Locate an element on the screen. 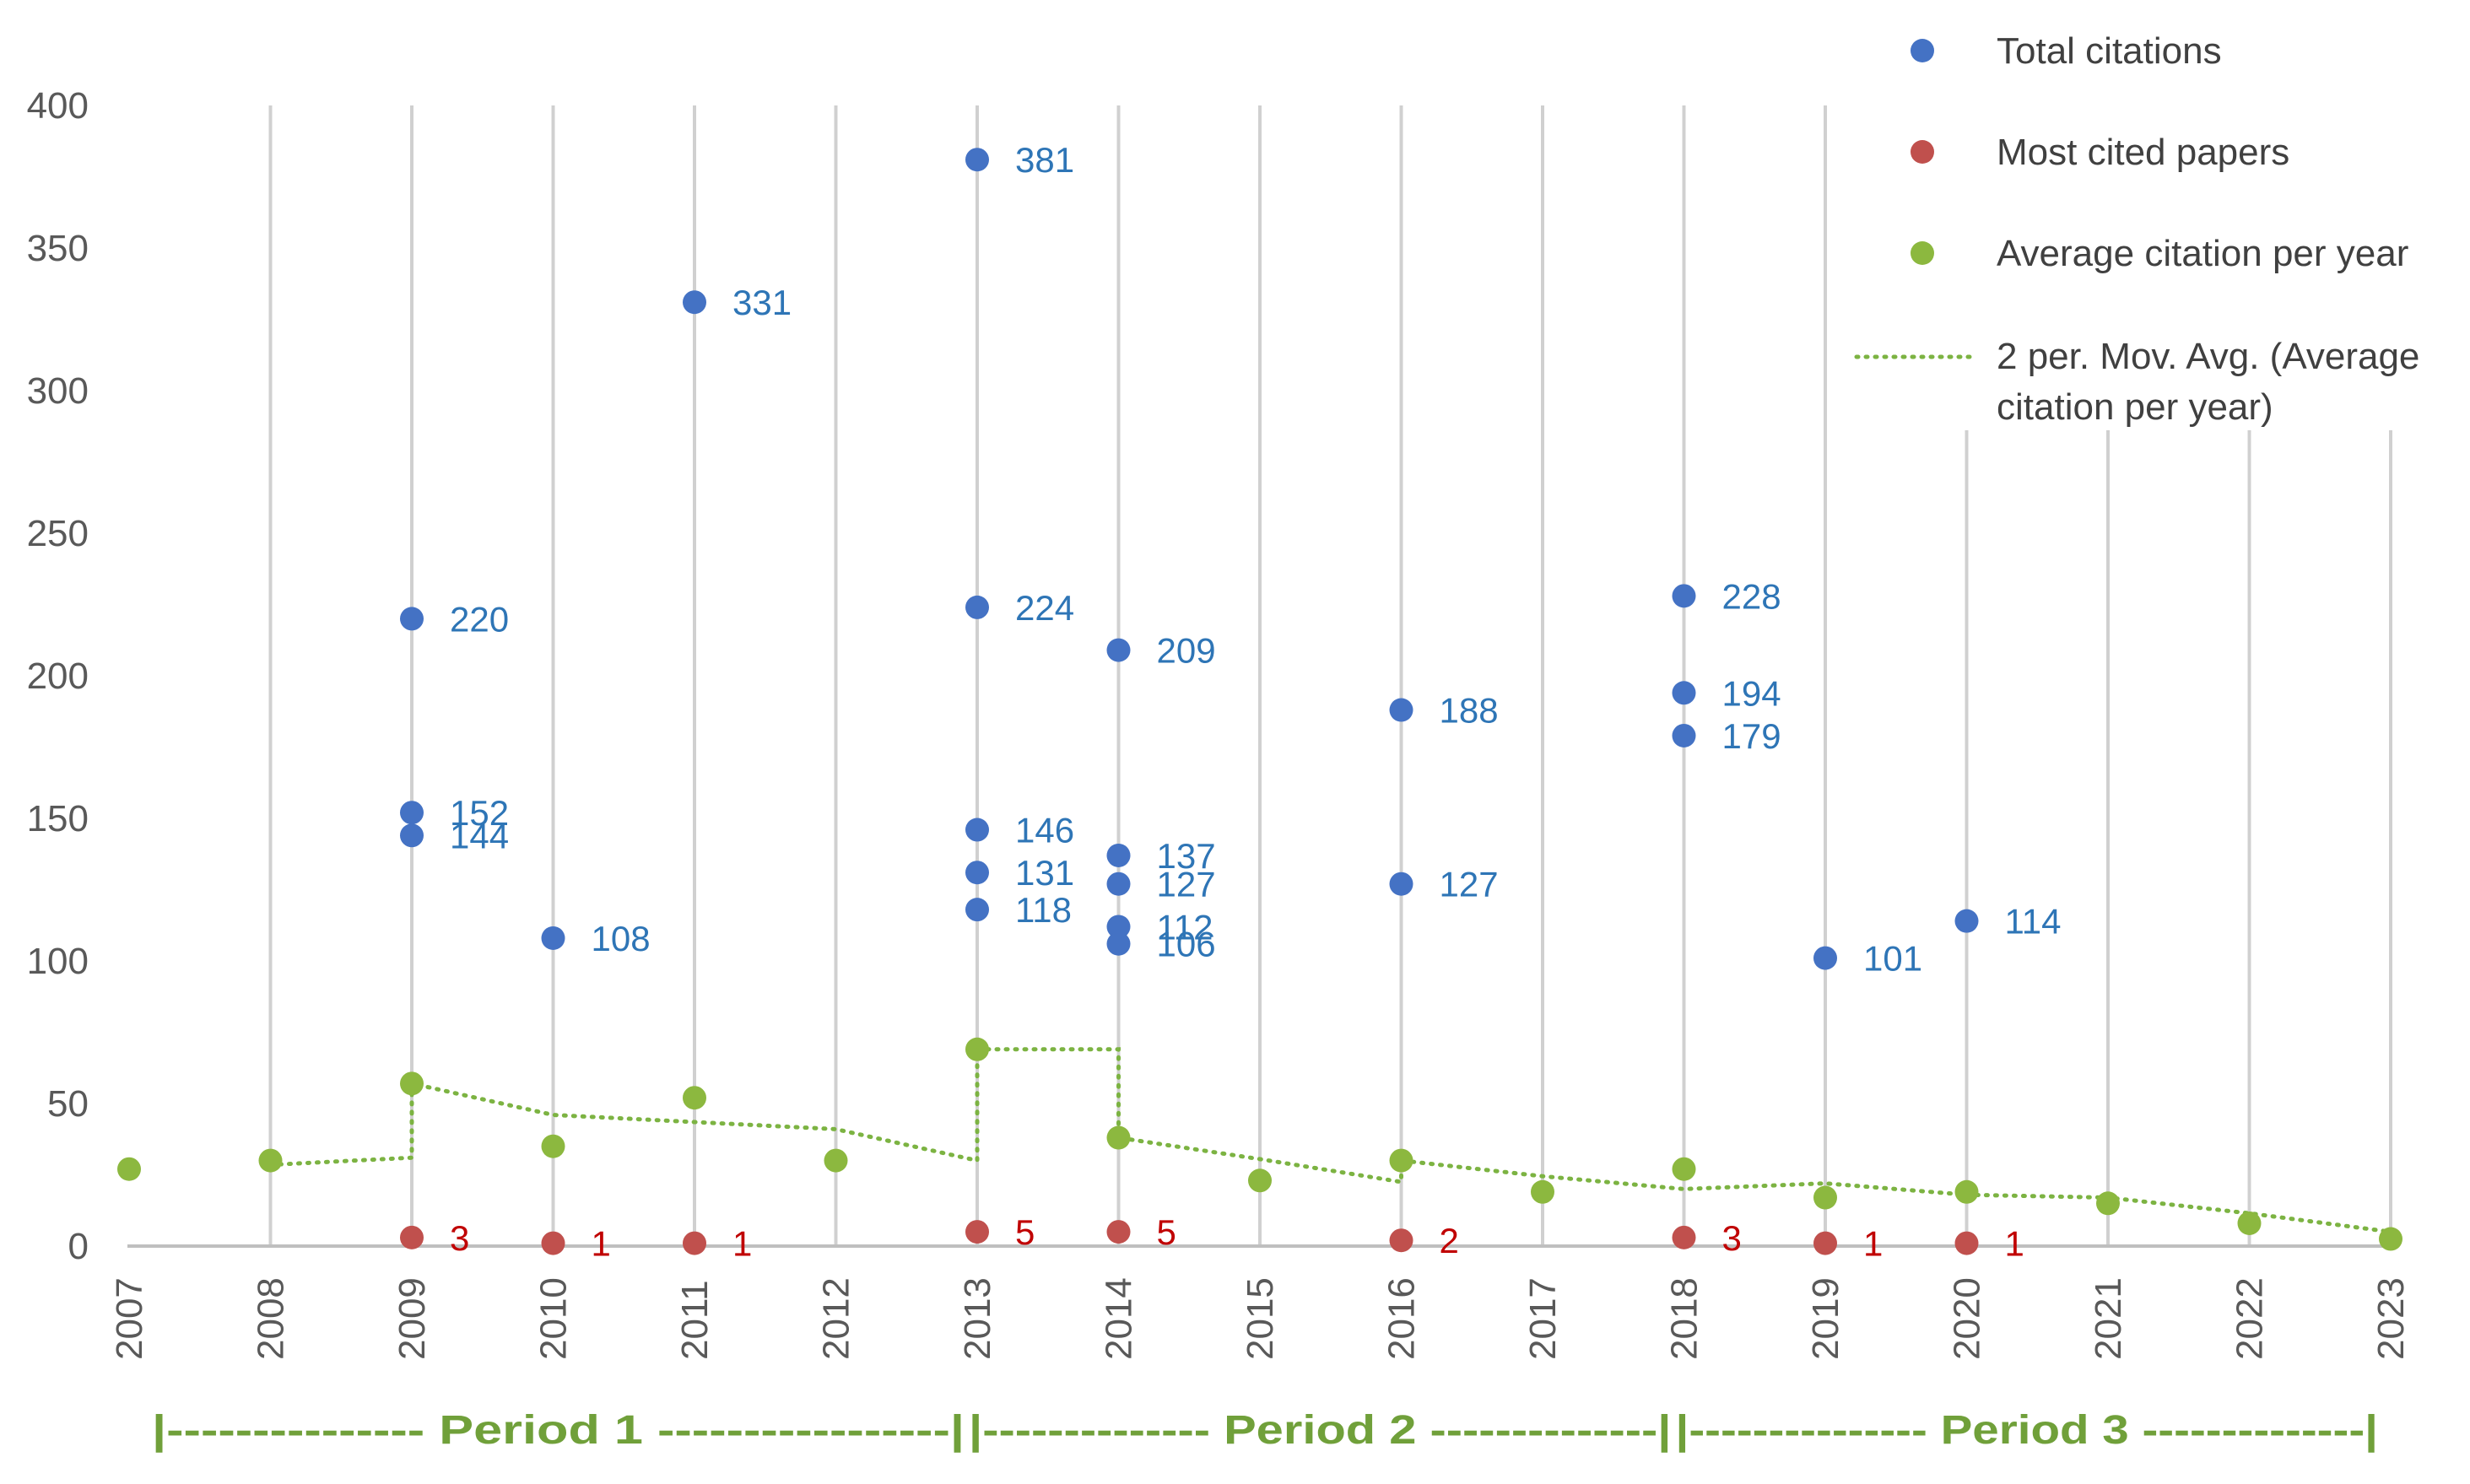 This screenshot has width=2470, height=1484. legend-label-trend-line2: citation per year) is located at coordinates (2135, 407).